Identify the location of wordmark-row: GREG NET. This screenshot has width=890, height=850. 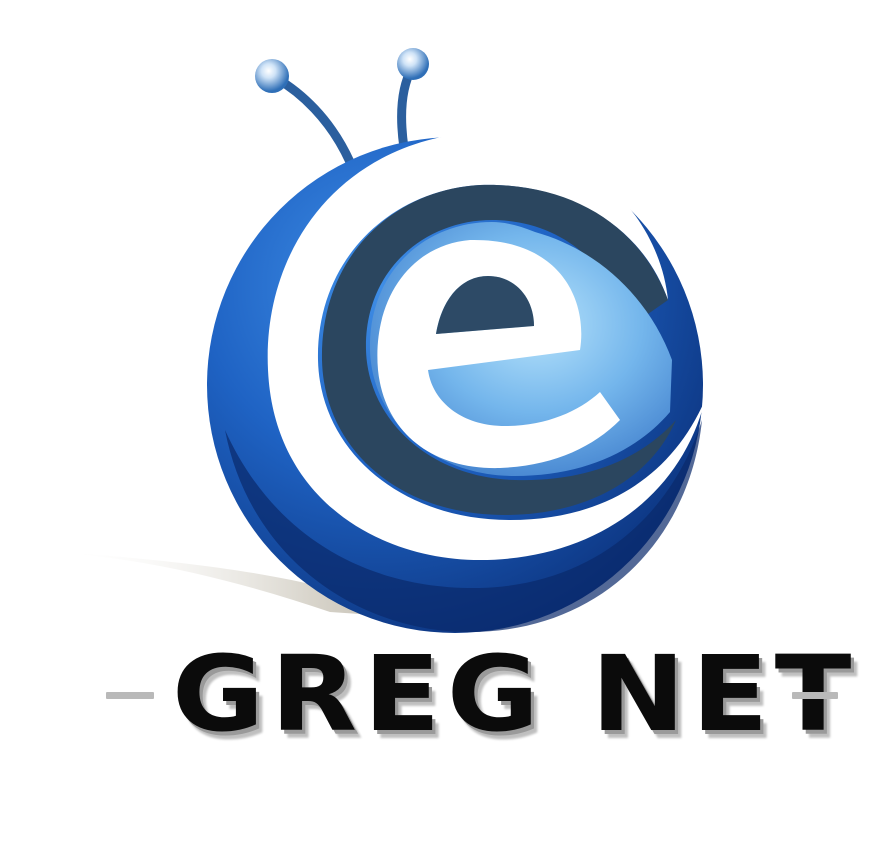
(445, 697).